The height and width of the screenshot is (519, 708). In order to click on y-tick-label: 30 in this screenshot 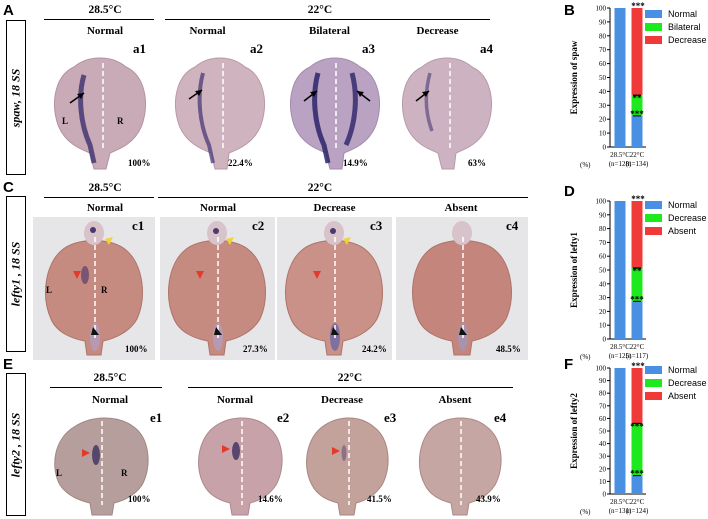, I will do `click(603, 457)`.